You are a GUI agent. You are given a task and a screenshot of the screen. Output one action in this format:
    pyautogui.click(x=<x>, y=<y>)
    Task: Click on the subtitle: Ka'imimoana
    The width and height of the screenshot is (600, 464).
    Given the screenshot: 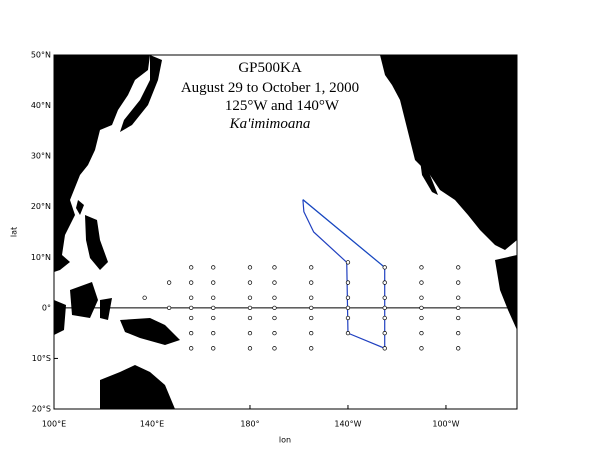 What is the action you would take?
    pyautogui.click(x=270, y=124)
    